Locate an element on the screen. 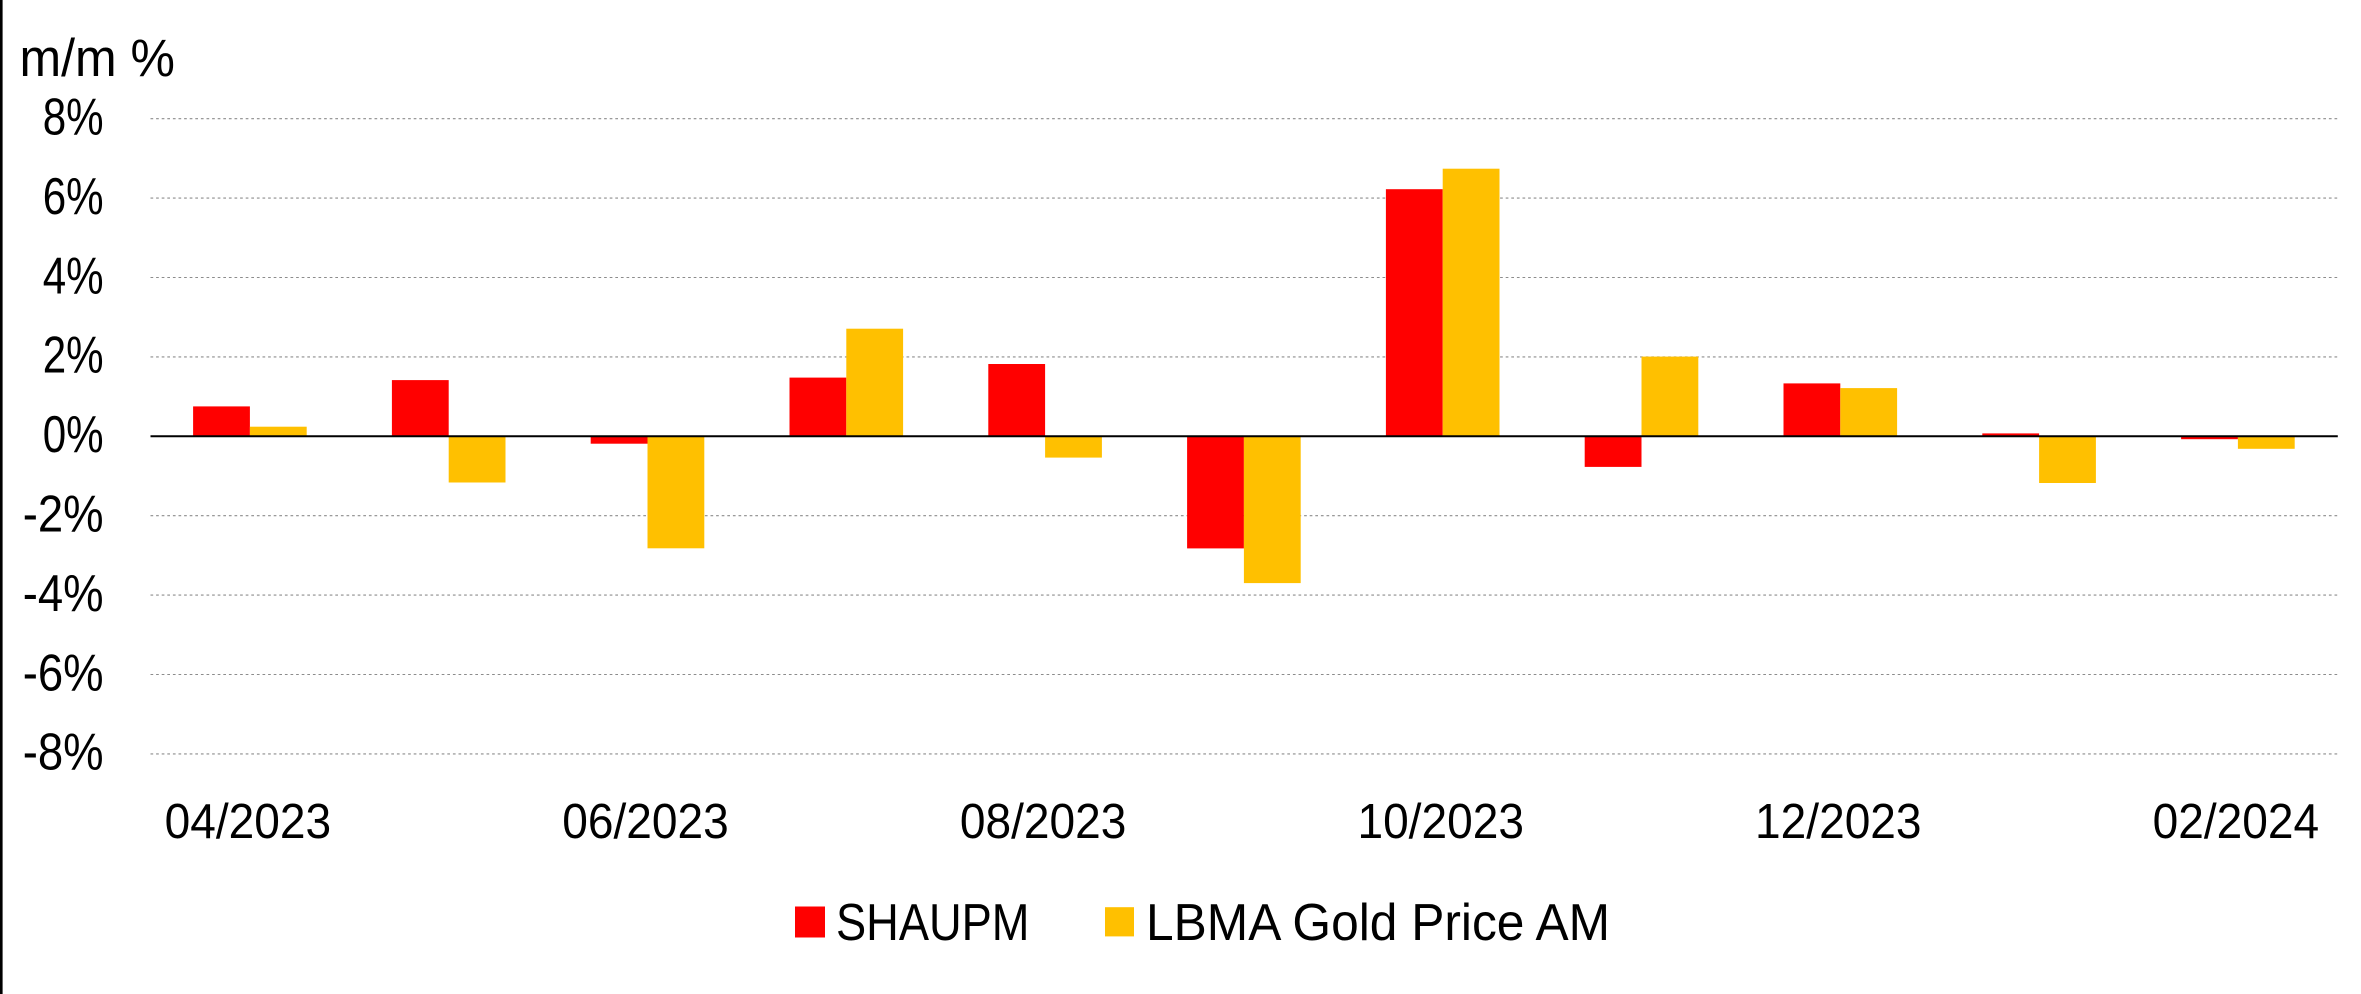  svg-text: 08/2023 is located at coordinates (1043, 822).